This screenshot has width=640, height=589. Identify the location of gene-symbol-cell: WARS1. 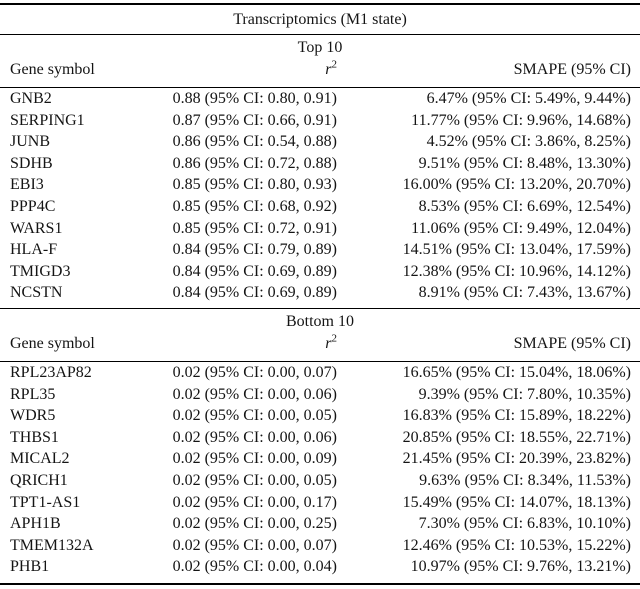
(36, 228).